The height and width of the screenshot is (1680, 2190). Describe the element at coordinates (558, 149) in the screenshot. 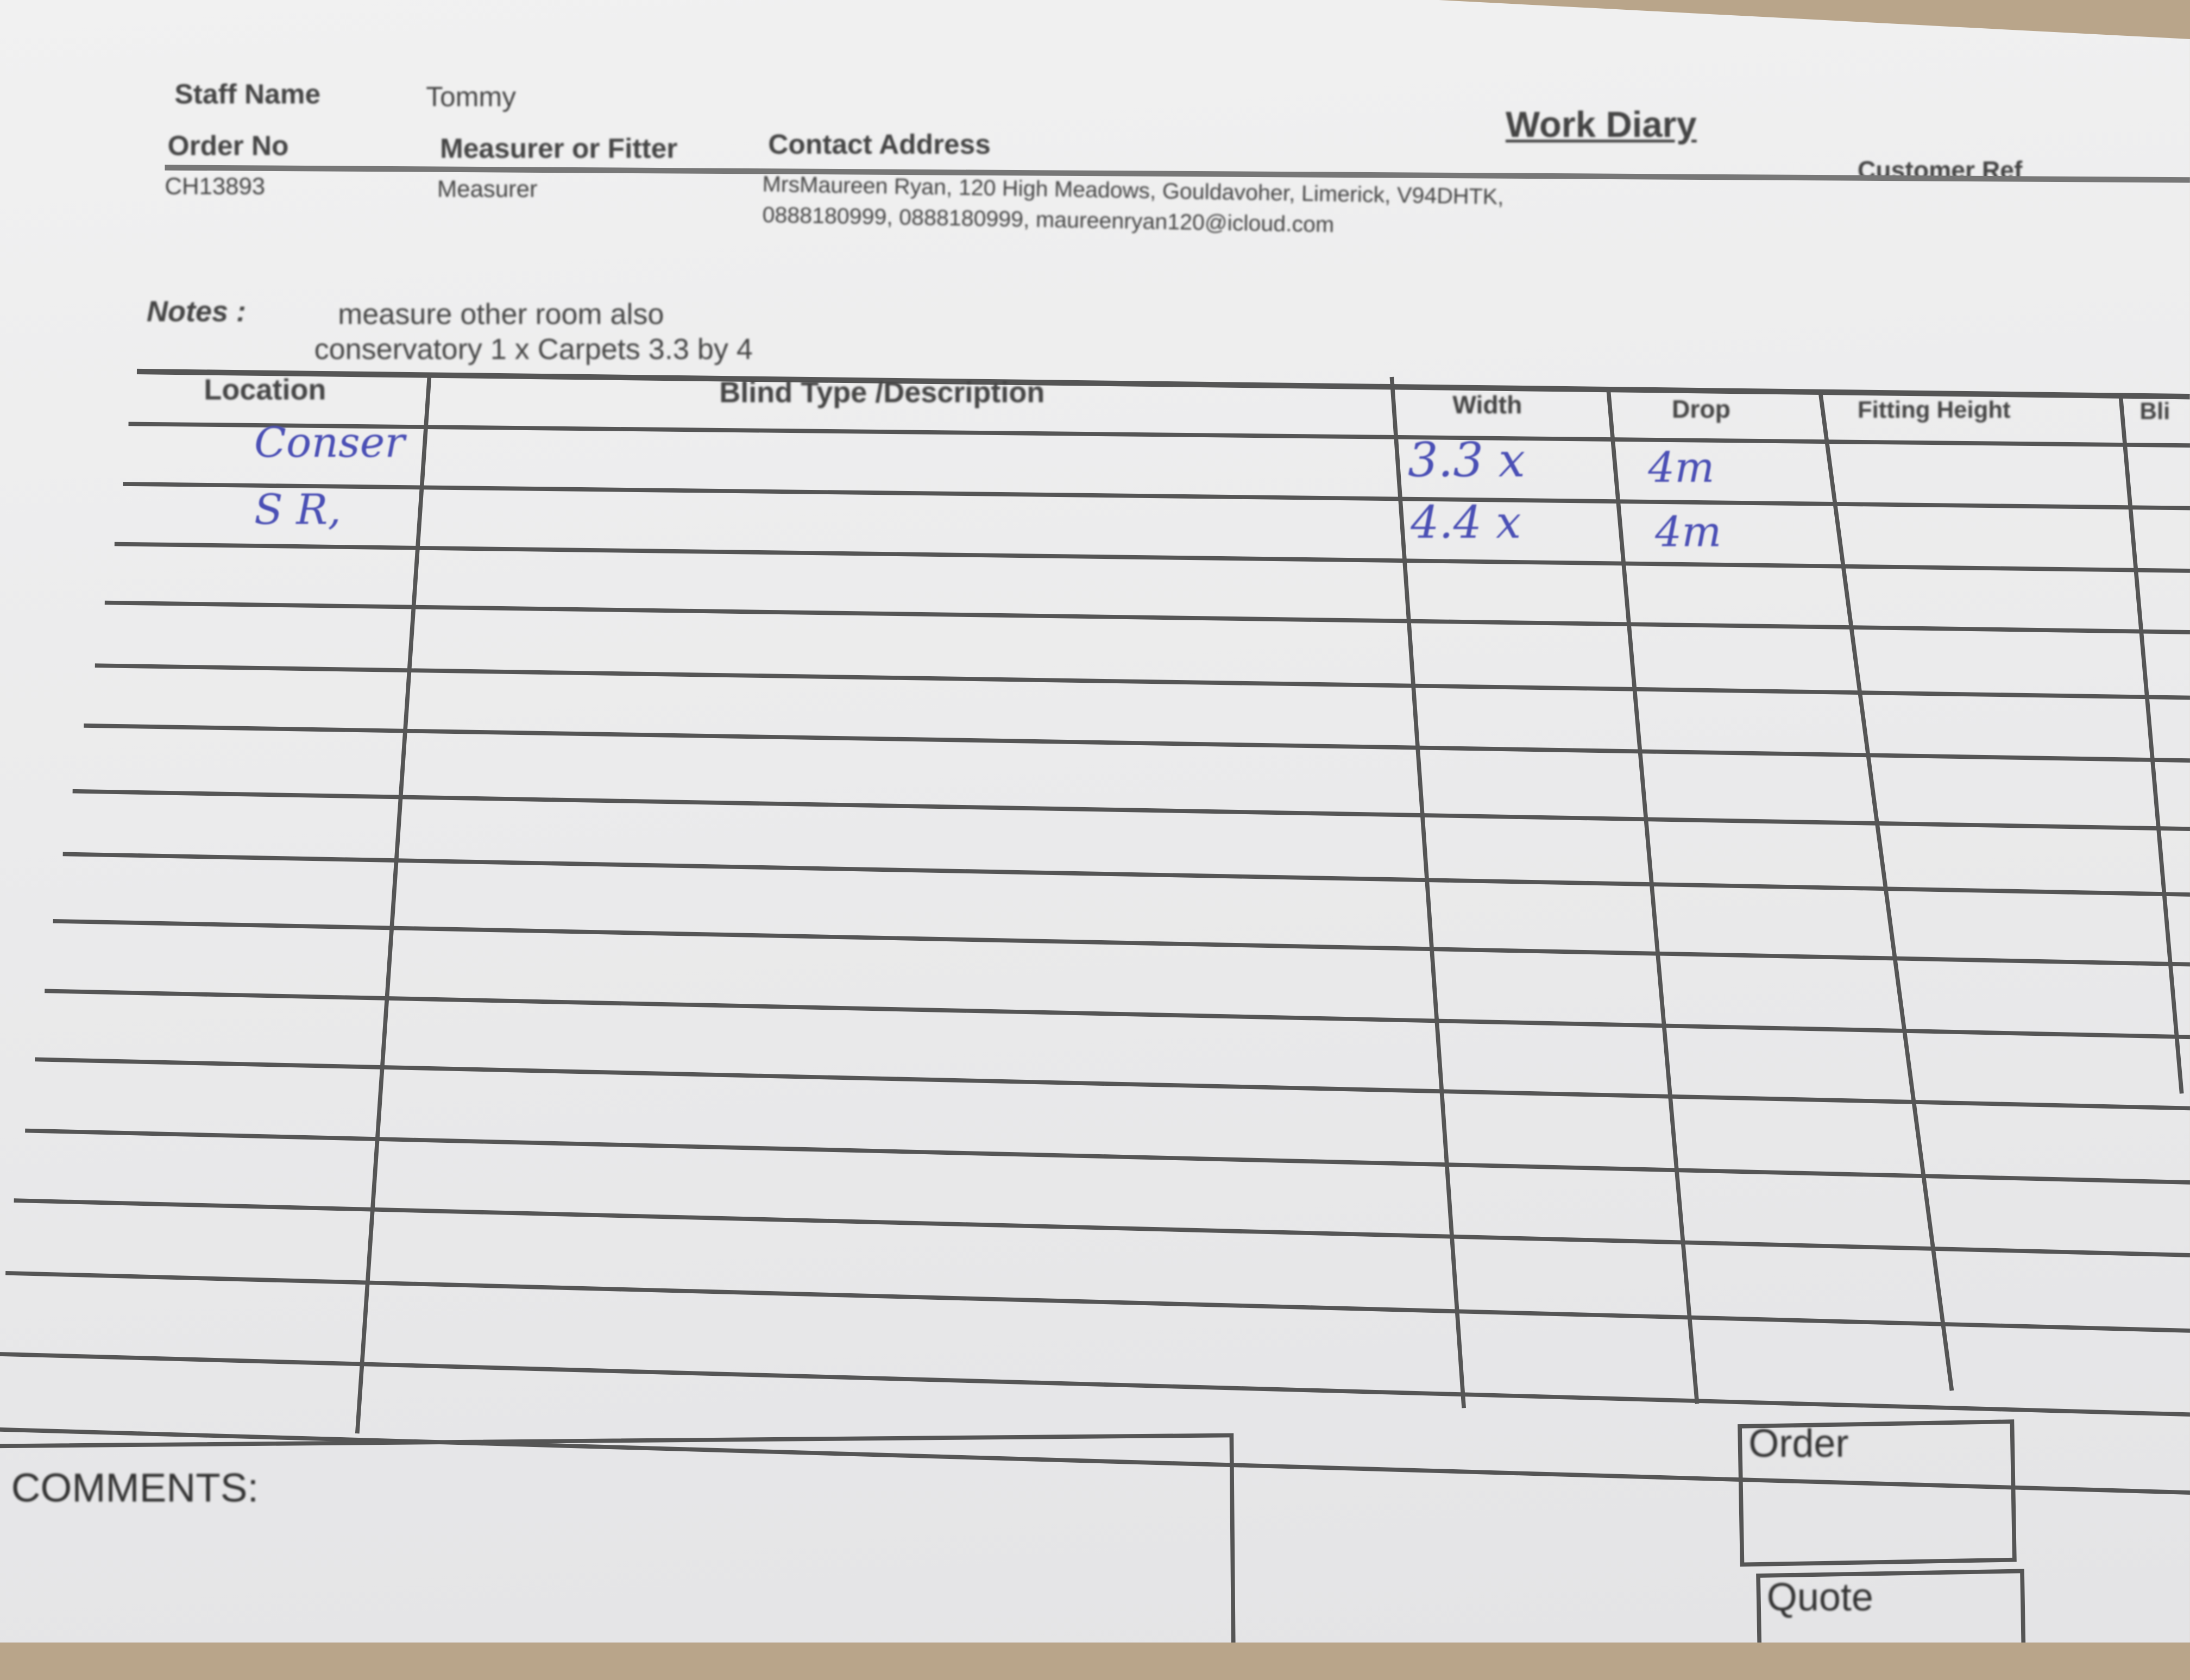

I see `measurer-label: Measurer or Fitter` at that location.